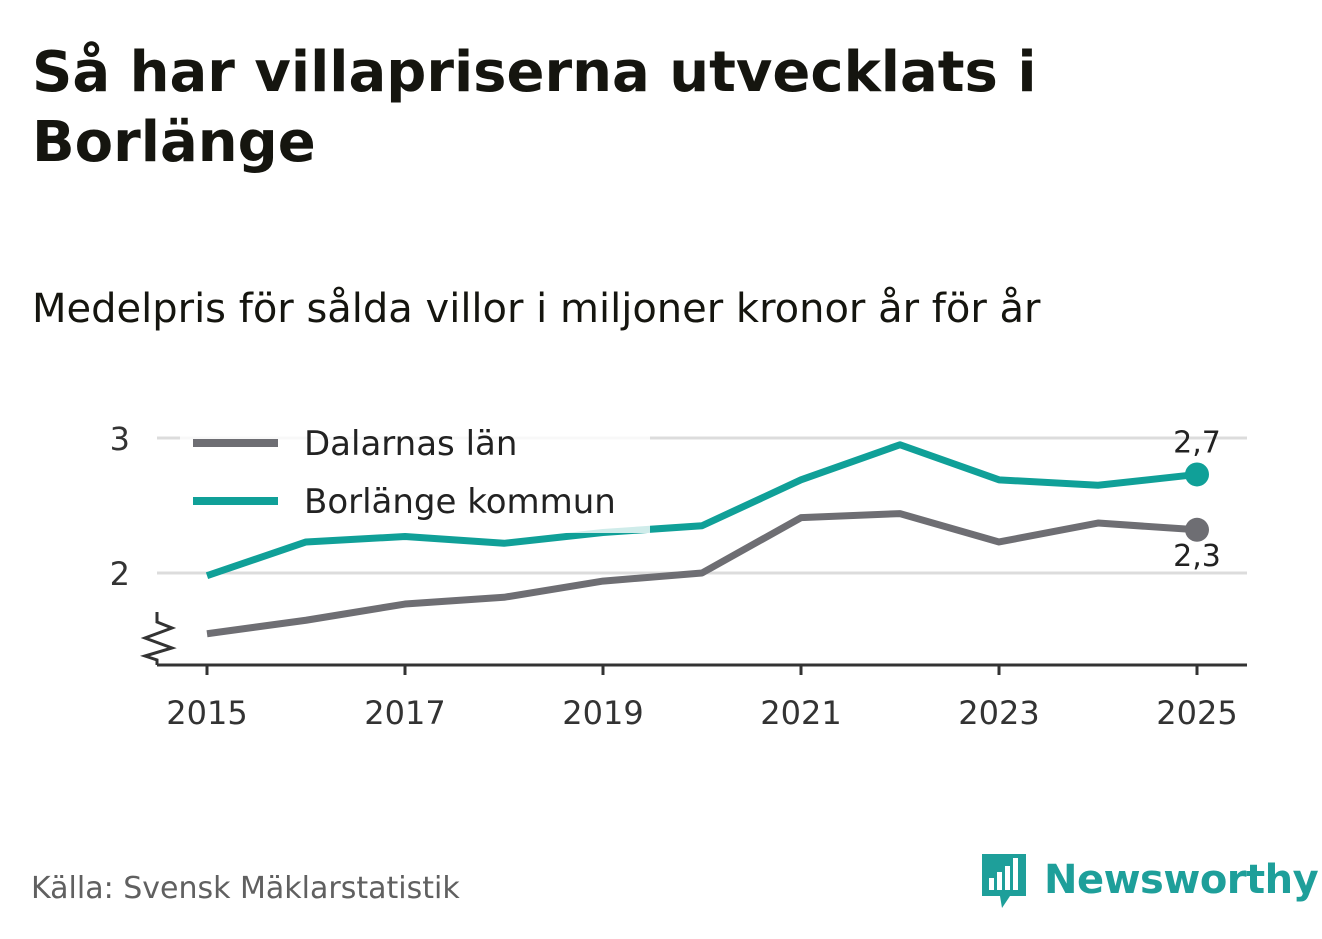 Image resolution: width=1322 pixels, height=939 pixels. I want to click on x-tick-label-2025: 2025, so click(1196, 713).